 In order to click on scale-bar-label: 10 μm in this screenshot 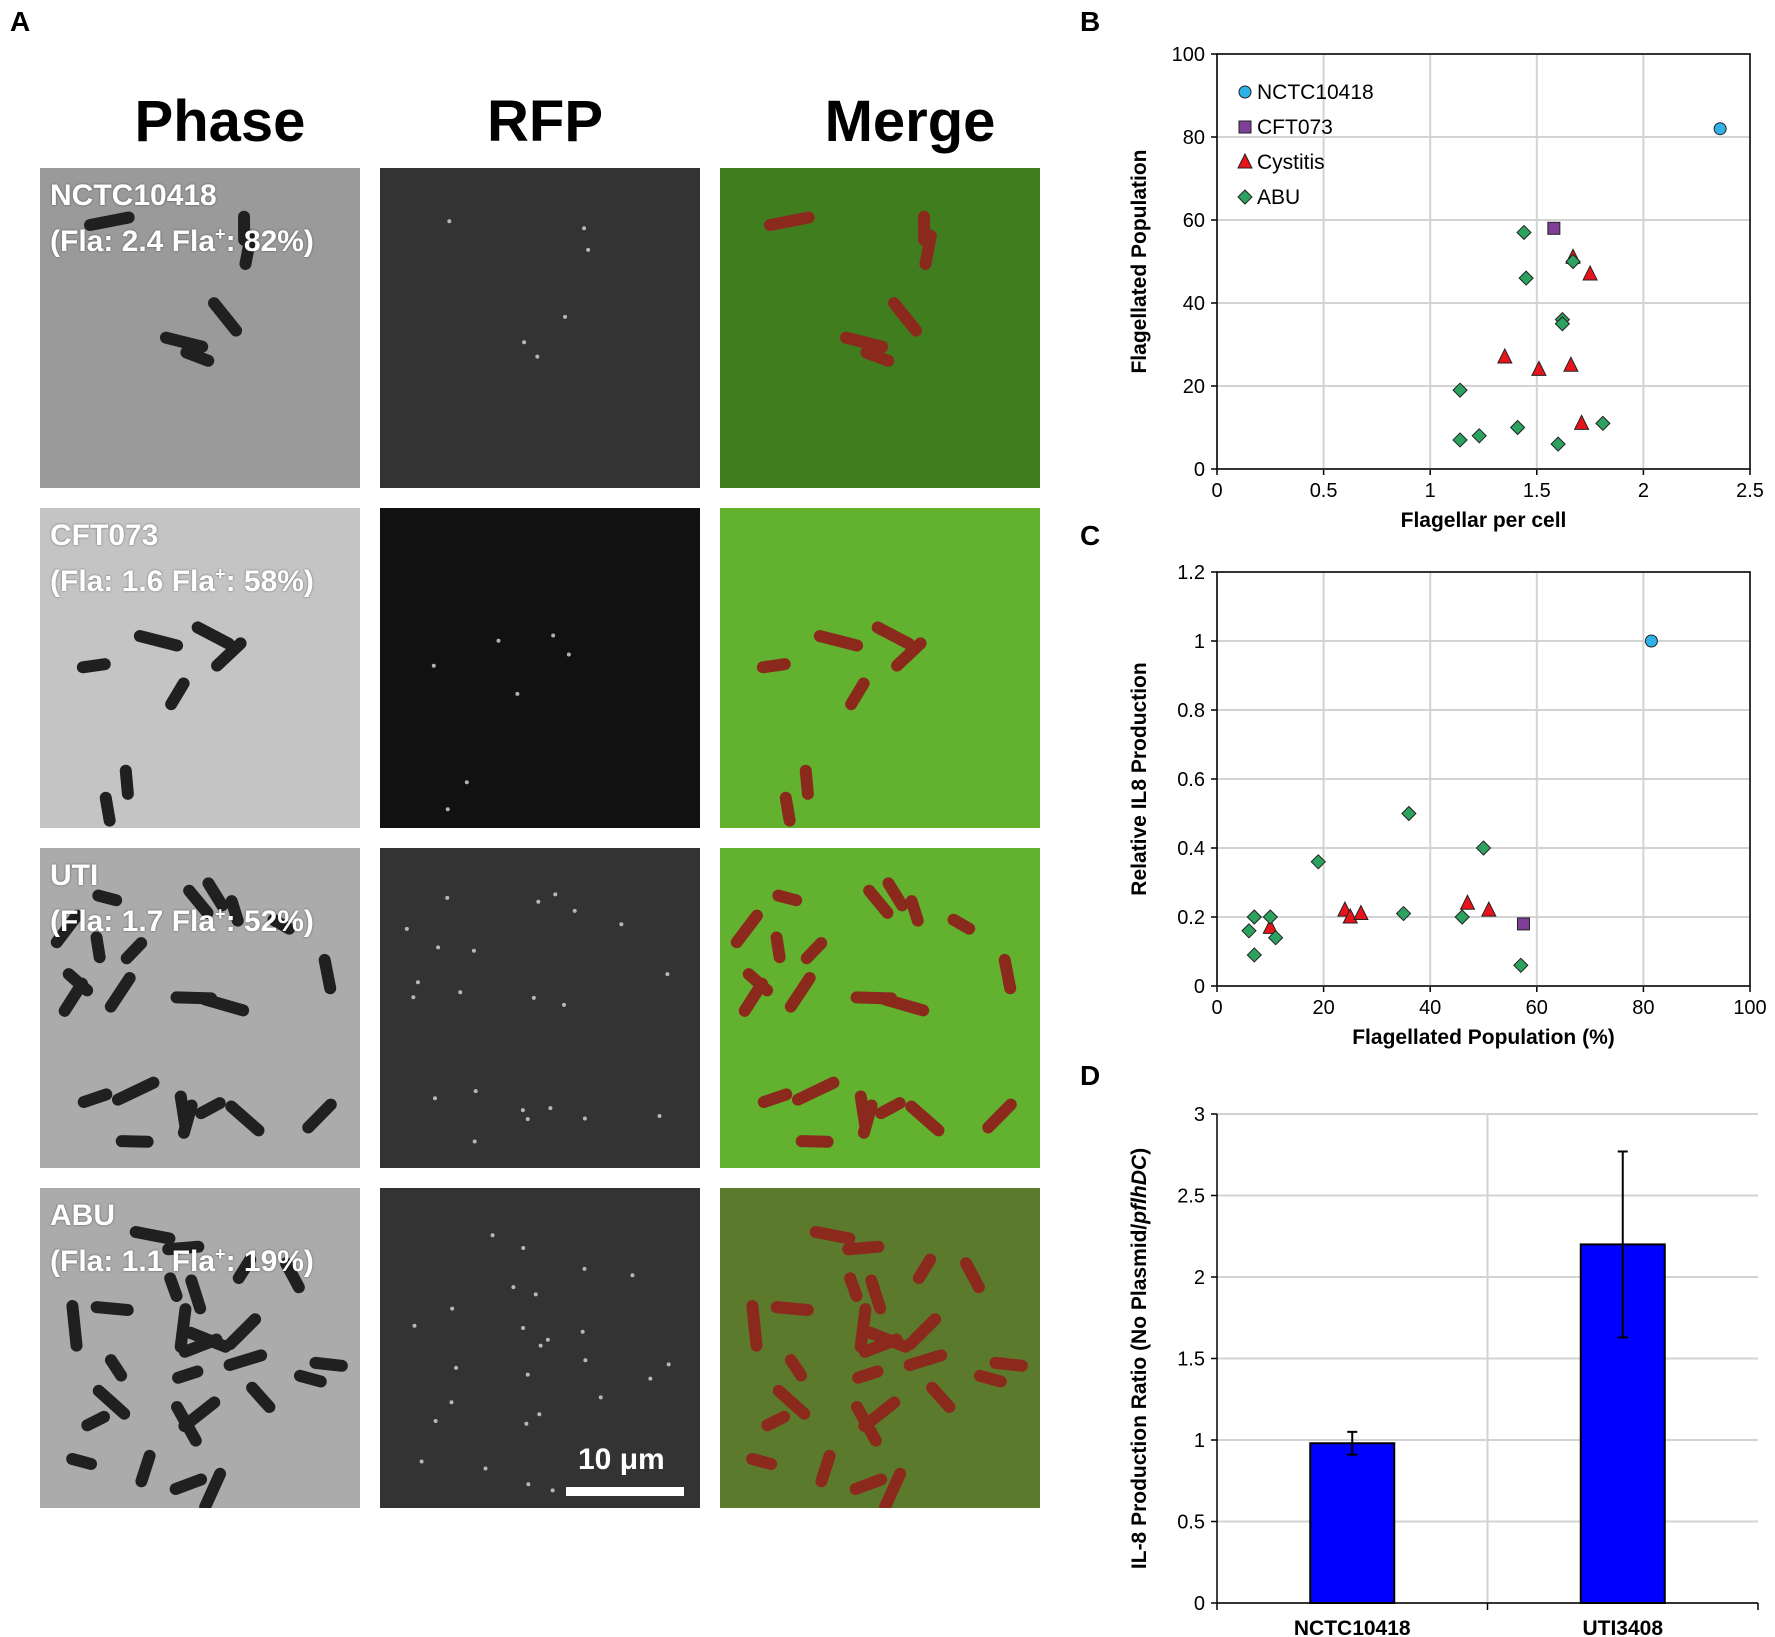, I will do `click(621, 1459)`.